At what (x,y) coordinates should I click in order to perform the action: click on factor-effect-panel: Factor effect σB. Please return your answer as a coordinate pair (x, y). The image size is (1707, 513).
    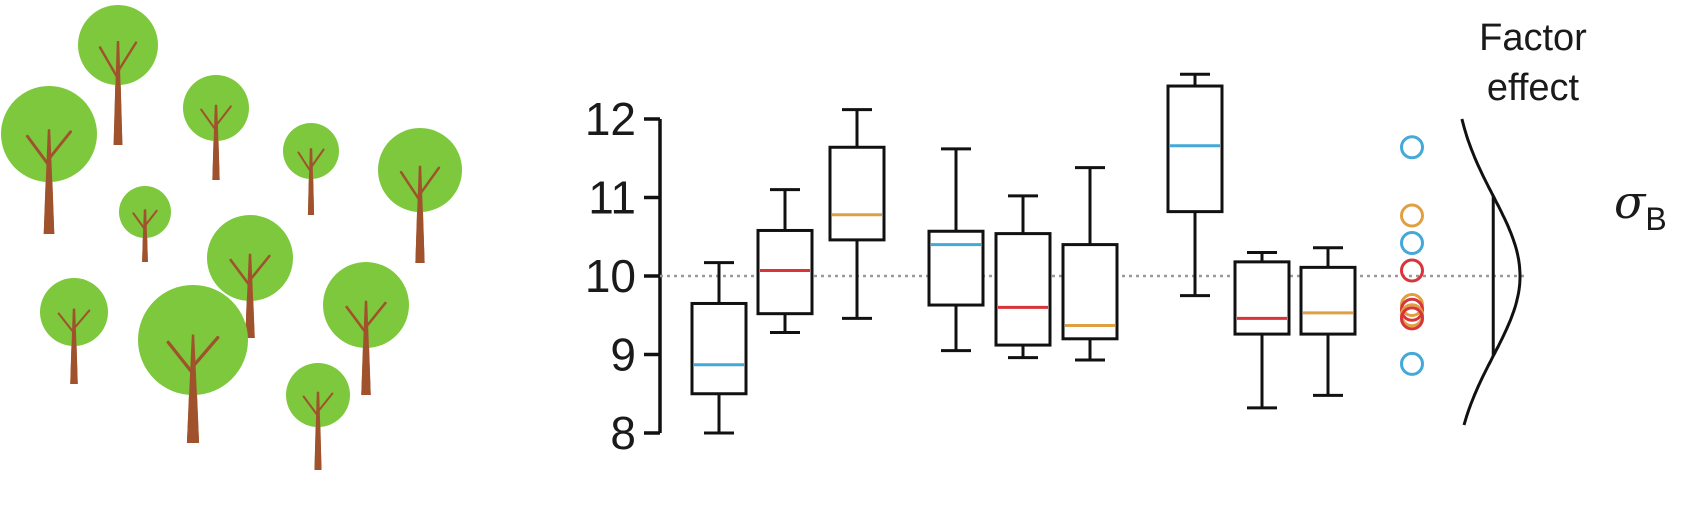
    Looking at the image, I should click on (1563, 221).